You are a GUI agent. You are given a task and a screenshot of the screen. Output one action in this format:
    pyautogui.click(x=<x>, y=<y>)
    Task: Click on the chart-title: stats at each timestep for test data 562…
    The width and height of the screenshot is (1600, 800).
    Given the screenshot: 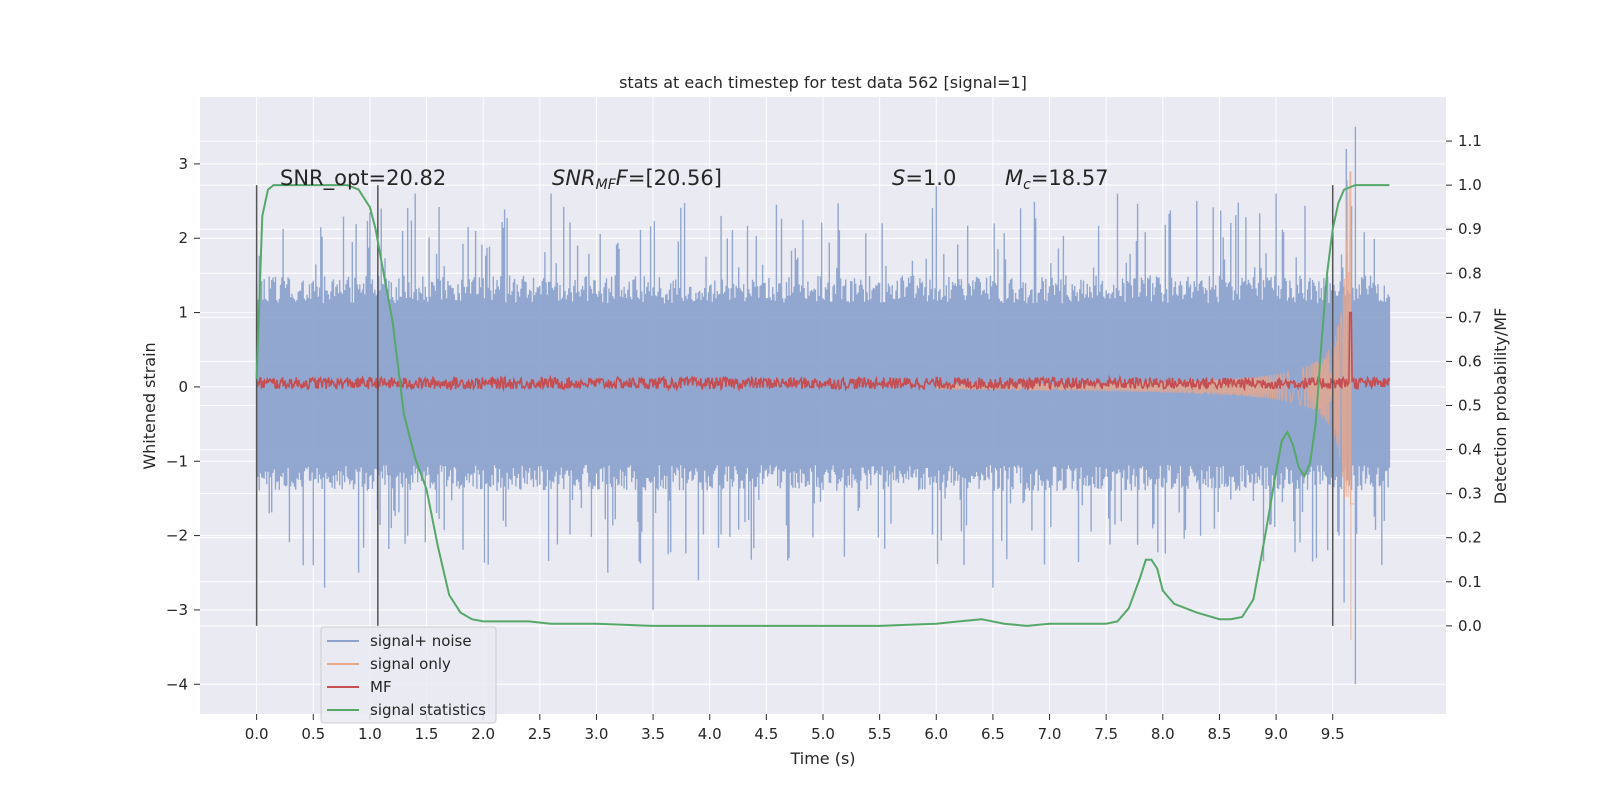 What is the action you would take?
    pyautogui.click(x=823, y=82)
    